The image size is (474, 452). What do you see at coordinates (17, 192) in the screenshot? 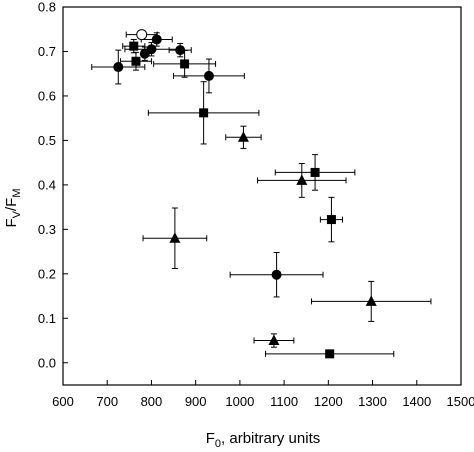
I see `y-axis-label-subscript-m: M` at bounding box center [17, 192].